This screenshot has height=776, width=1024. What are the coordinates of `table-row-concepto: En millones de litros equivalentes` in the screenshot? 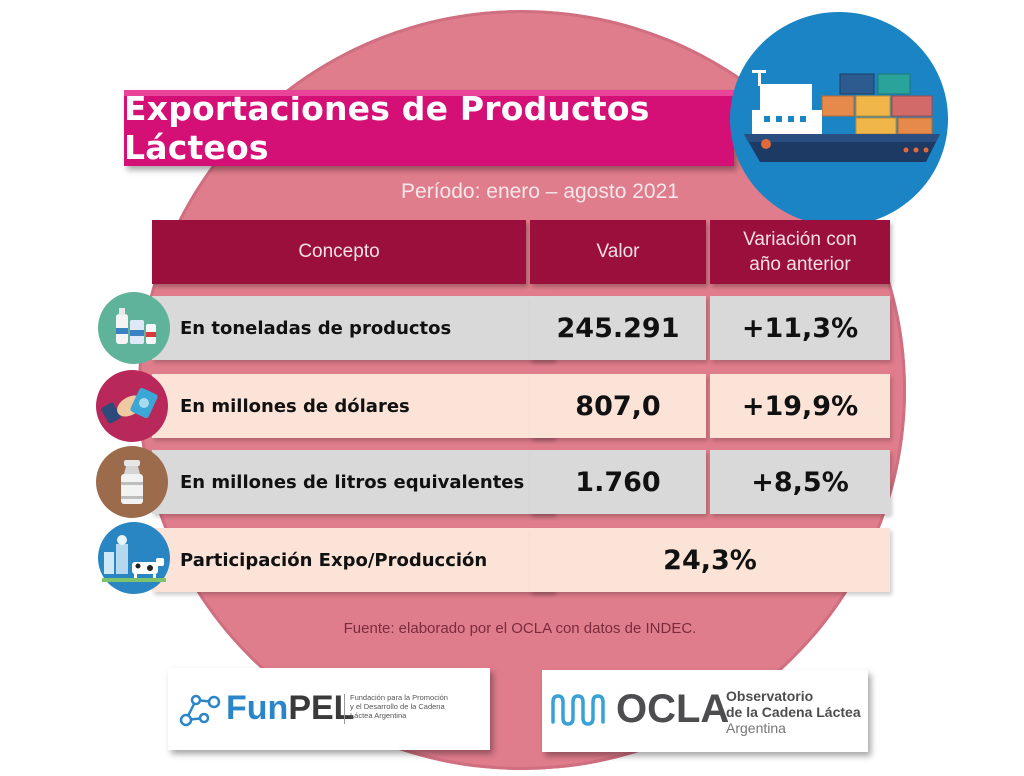 It's located at (353, 482).